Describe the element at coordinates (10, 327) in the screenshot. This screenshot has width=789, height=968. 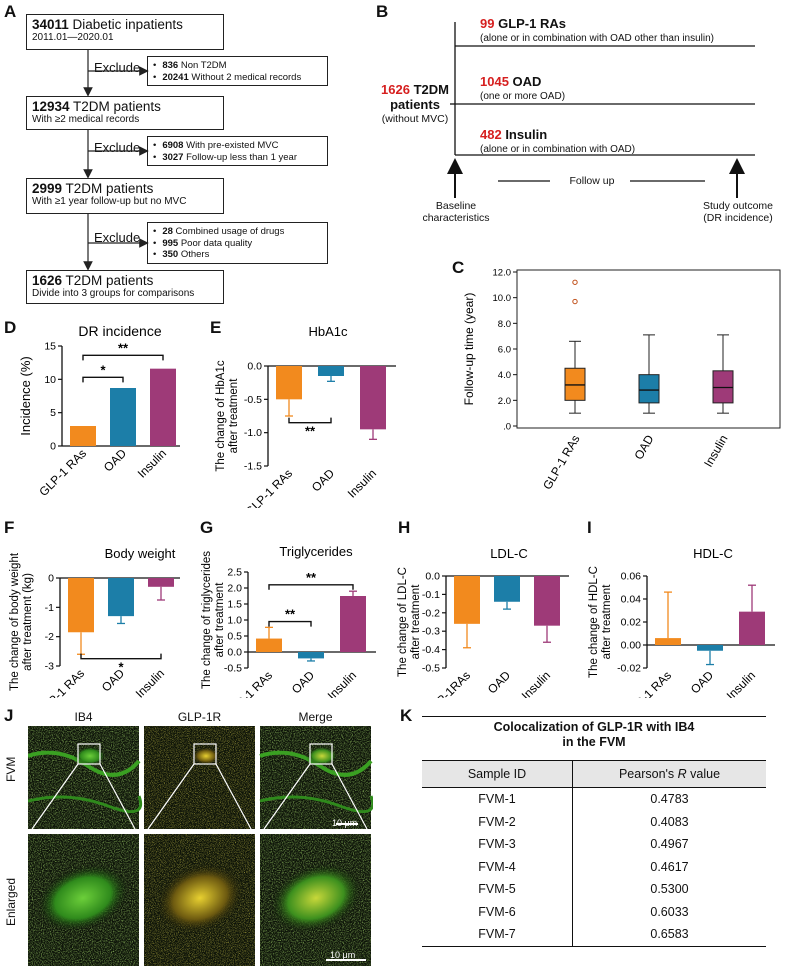
I see `panel-label-d: D` at that location.